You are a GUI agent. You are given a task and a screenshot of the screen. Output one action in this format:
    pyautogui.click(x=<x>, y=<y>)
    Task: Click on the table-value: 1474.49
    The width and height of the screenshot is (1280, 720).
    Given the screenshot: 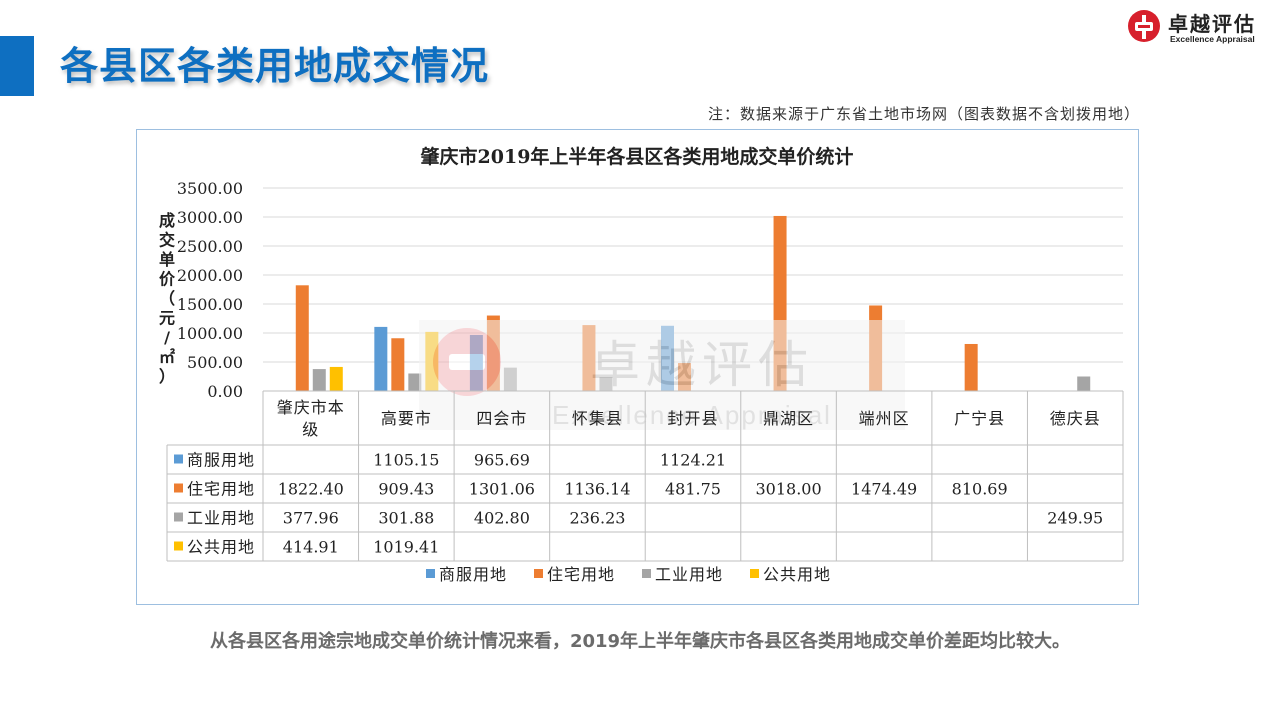 What is the action you would take?
    pyautogui.click(x=884, y=489)
    